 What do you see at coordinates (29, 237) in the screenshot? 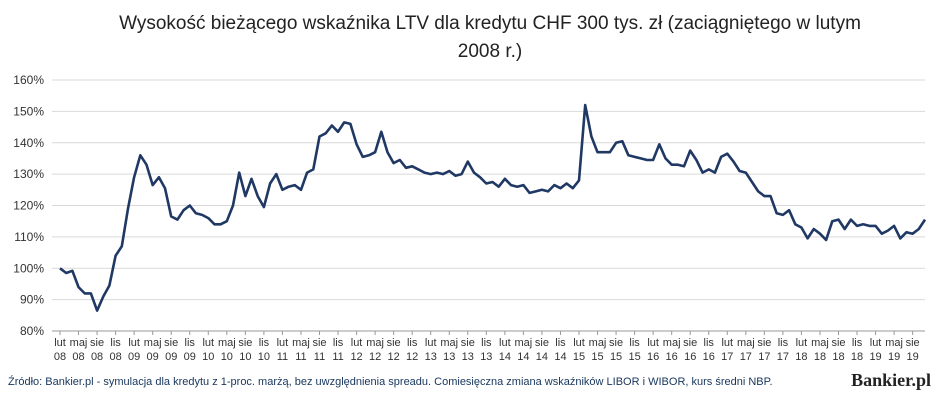
I see `y-tick-label: 110%` at bounding box center [29, 237].